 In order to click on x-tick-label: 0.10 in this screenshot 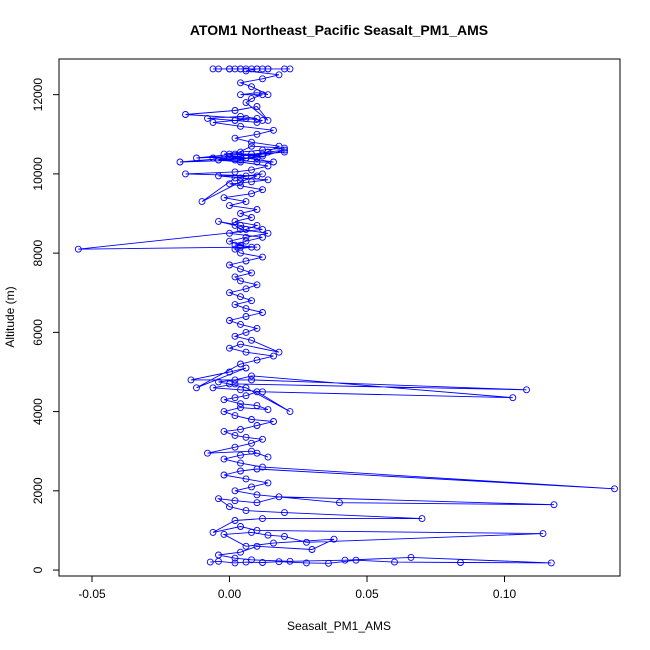, I will do `click(505, 594)`.